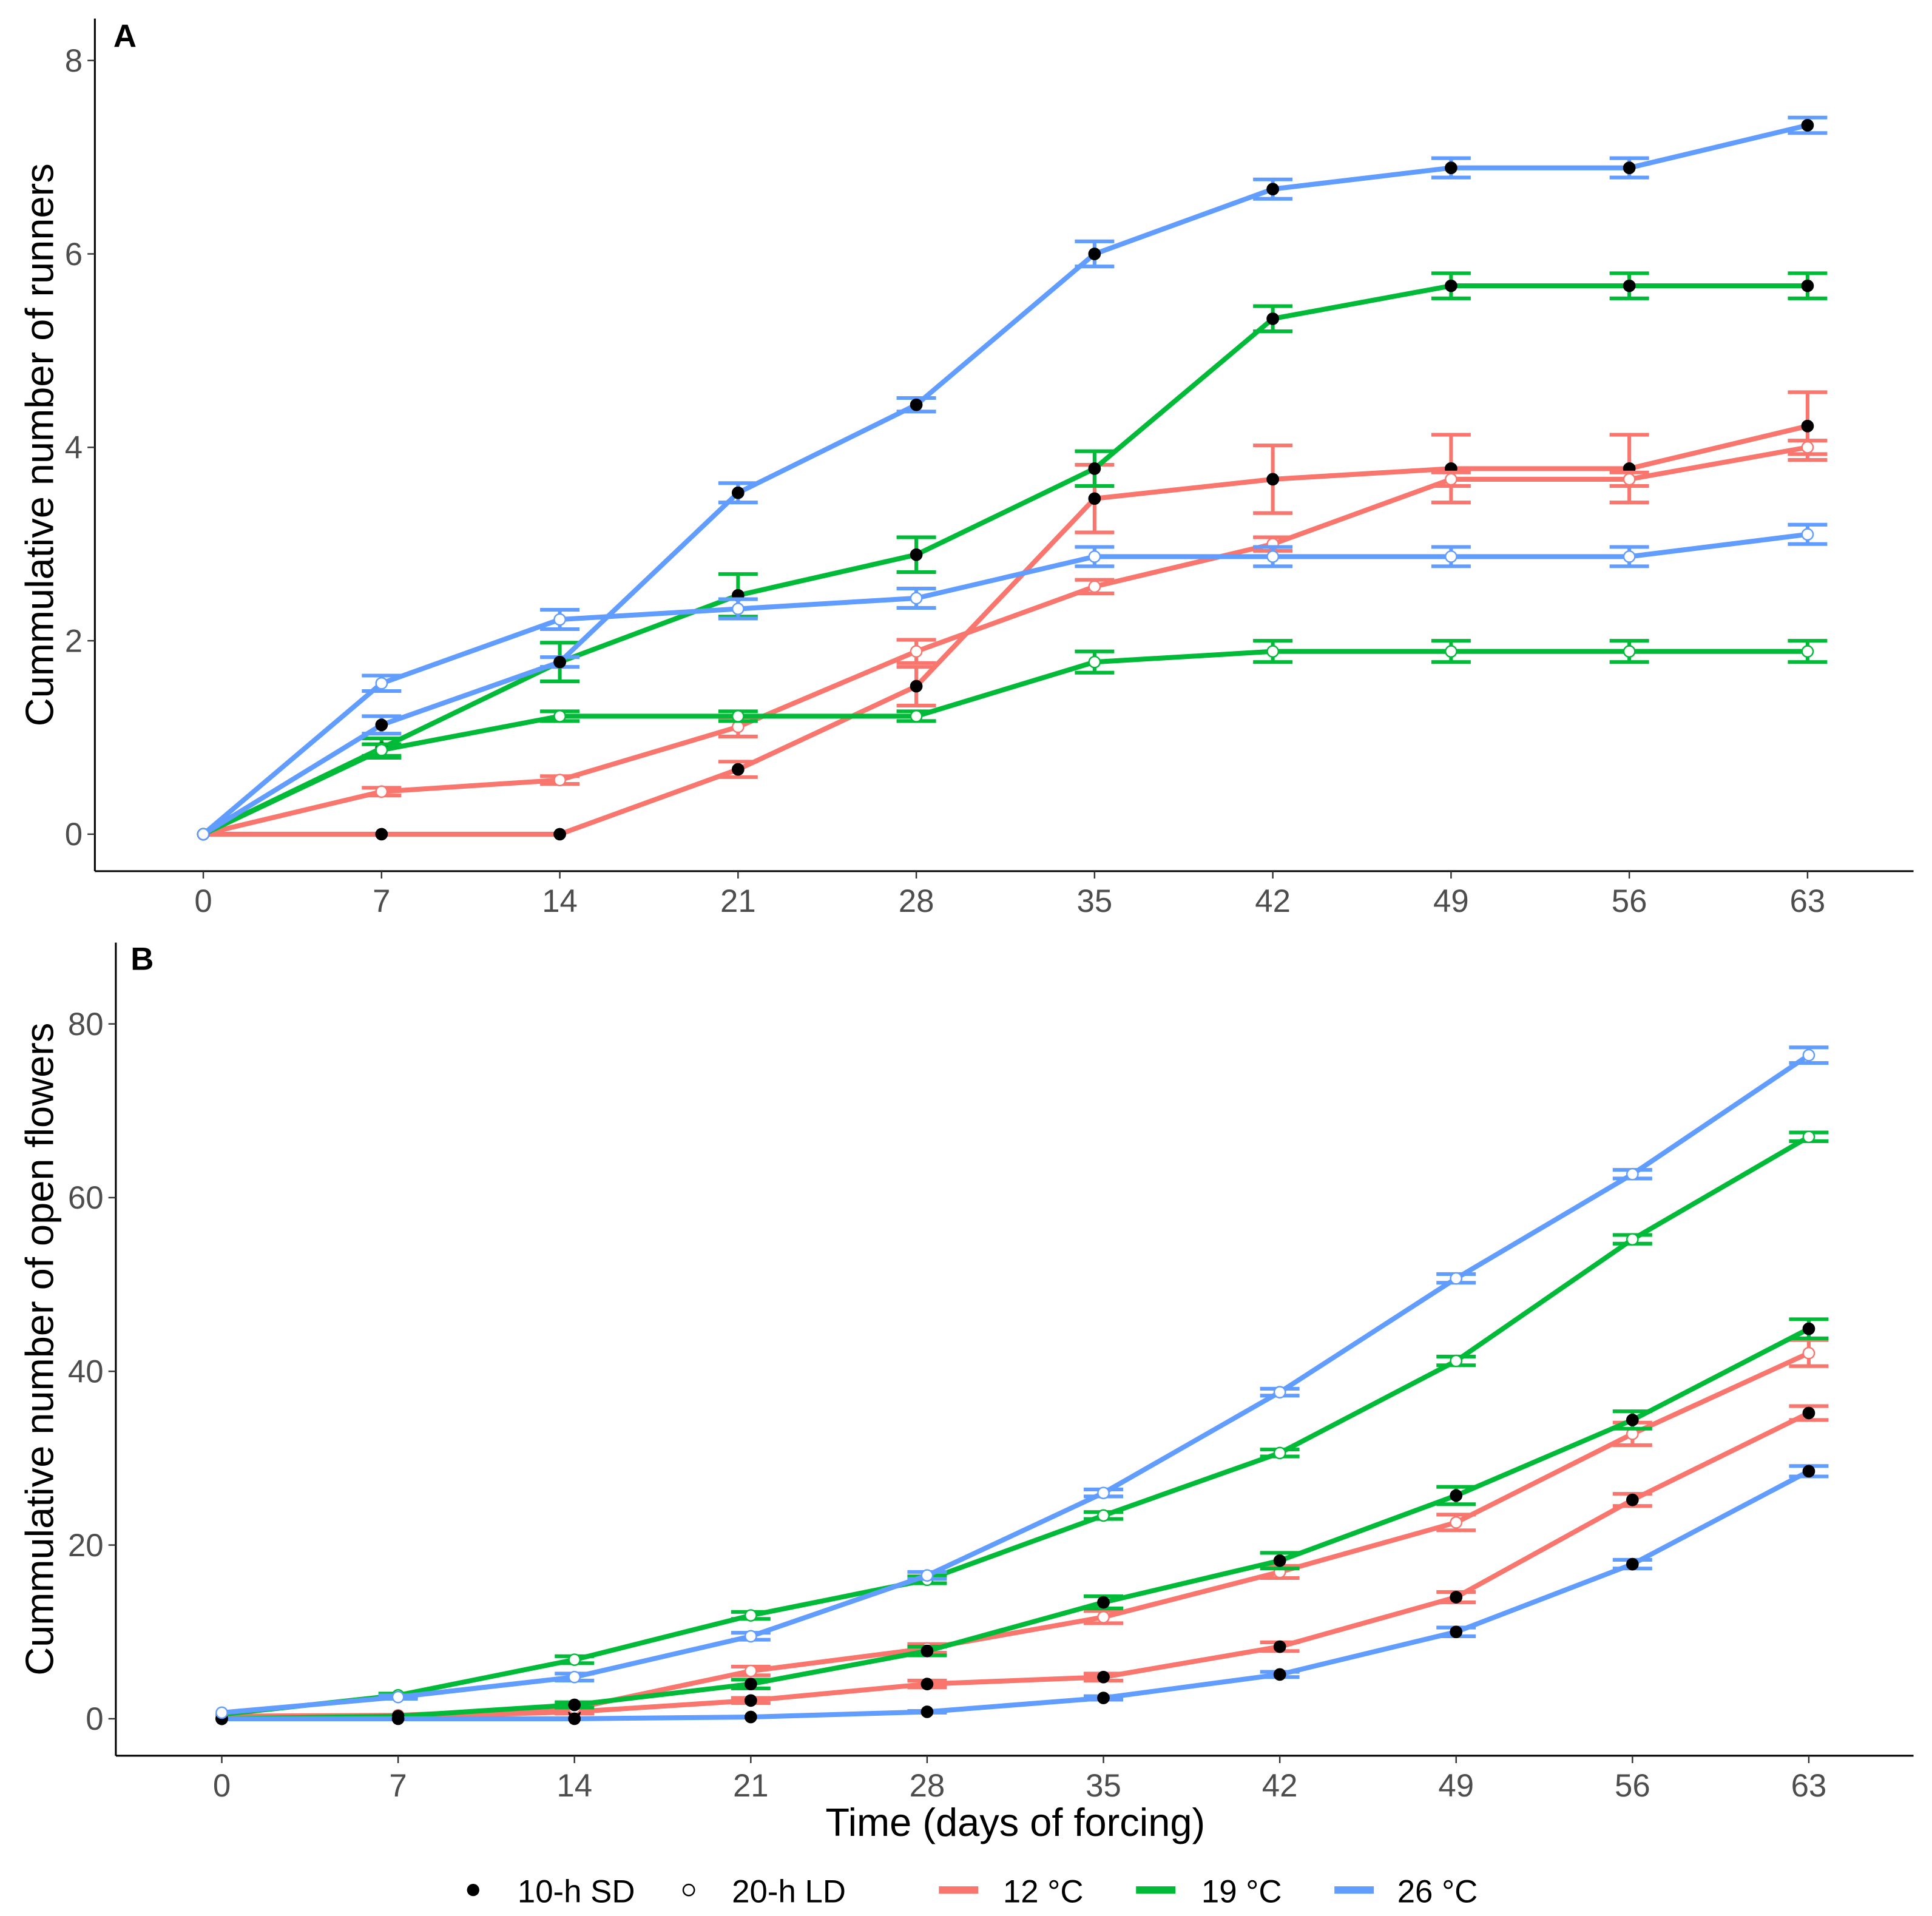  I want to click on x-tick-label: 42, so click(1280, 1786).